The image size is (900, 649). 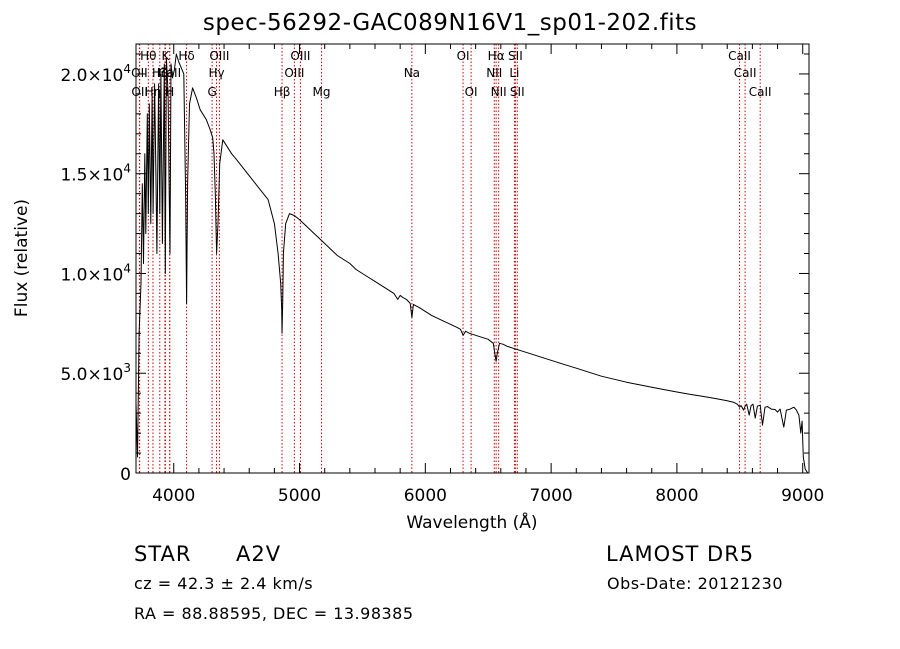 I want to click on x-tick-label: 4000, so click(x=173, y=496).